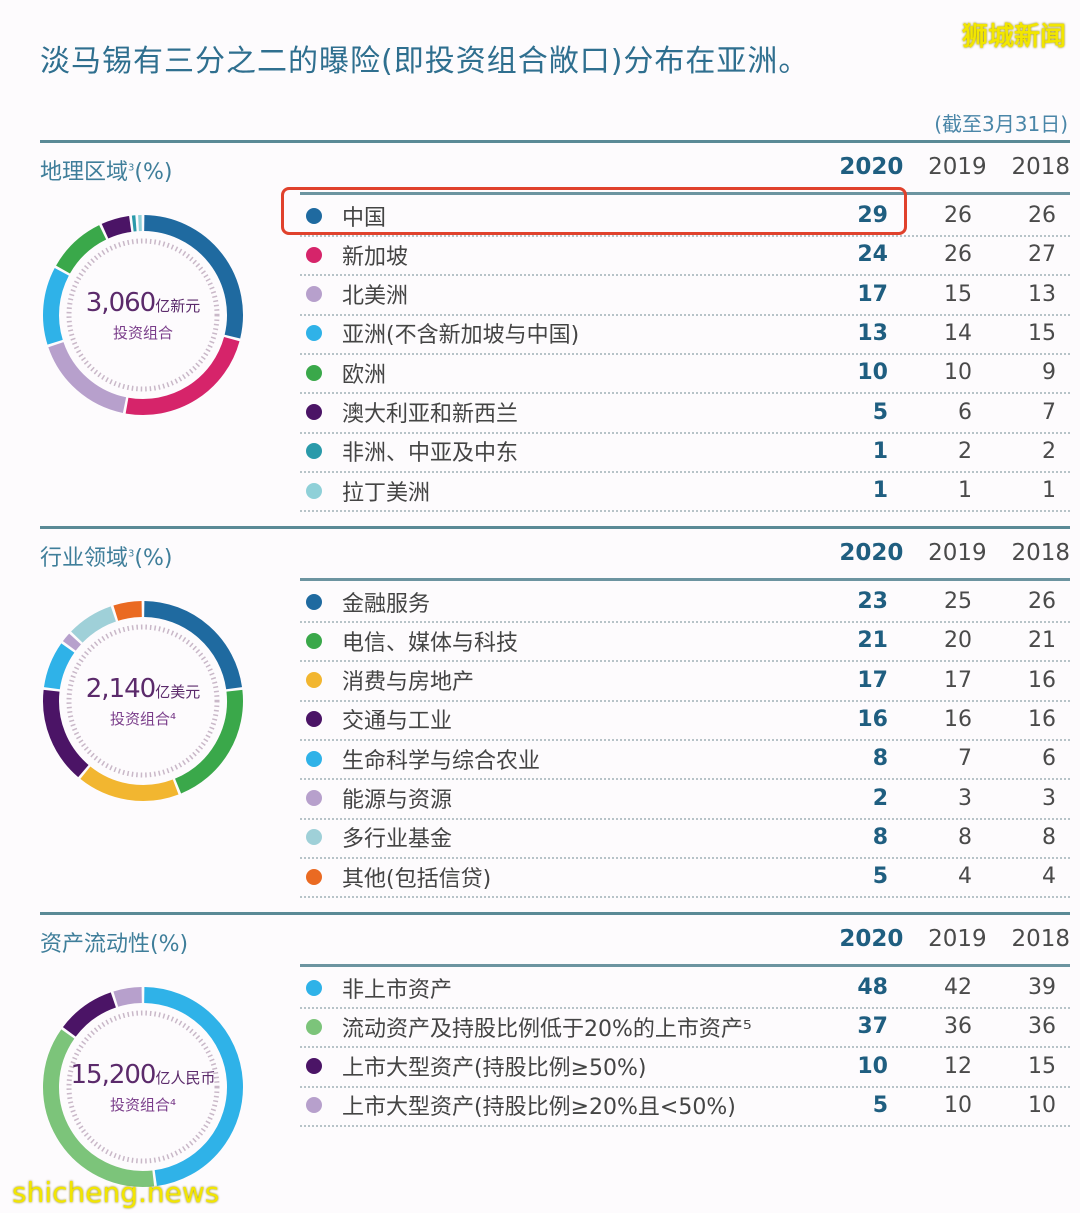 This screenshot has height=1213, width=1080. What do you see at coordinates (1042, 294) in the screenshot?
I see `value-2018: 13` at bounding box center [1042, 294].